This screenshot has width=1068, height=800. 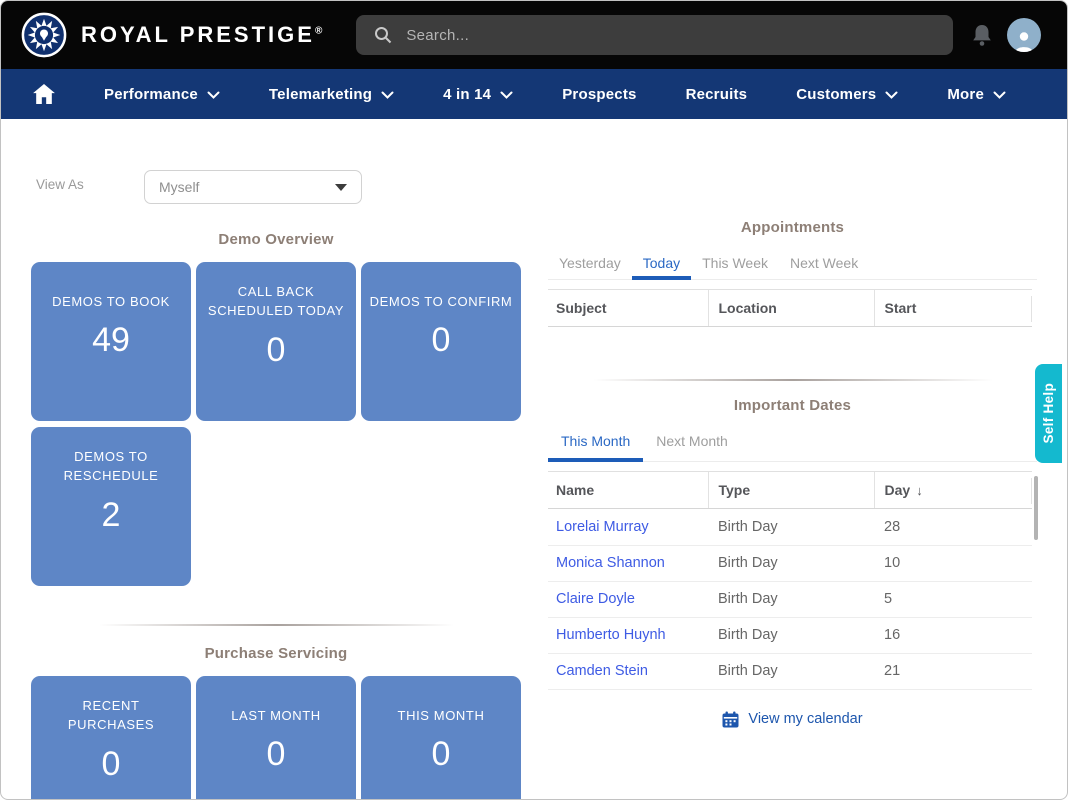 What do you see at coordinates (253, 187) in the screenshot?
I see `view-as-dropdown: Myself` at bounding box center [253, 187].